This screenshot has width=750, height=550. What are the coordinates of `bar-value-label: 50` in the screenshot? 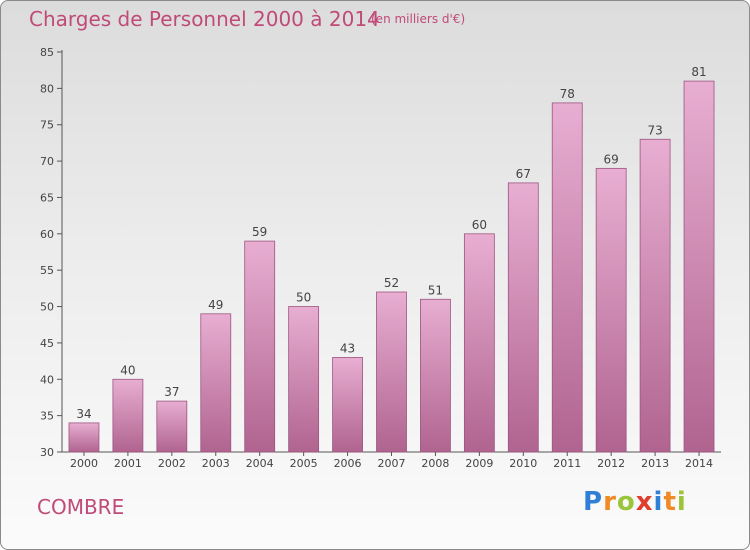 It's located at (303, 298).